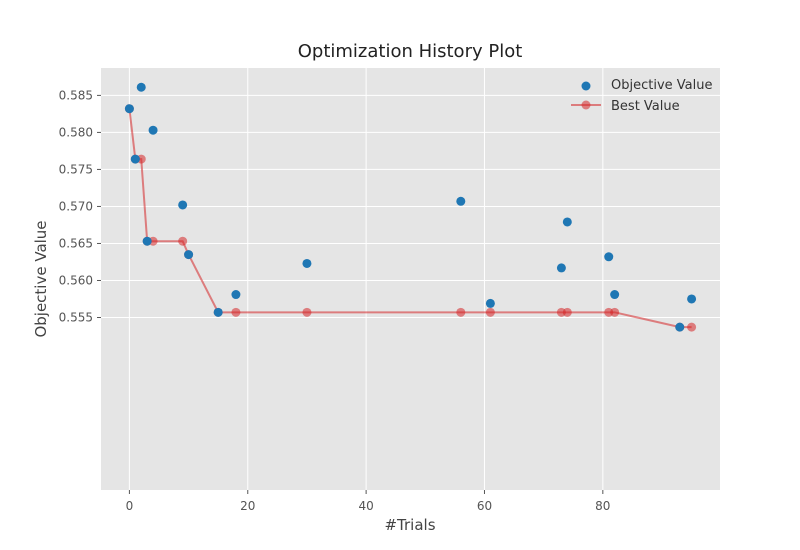 The height and width of the screenshot is (550, 800). Describe the element at coordinates (76, 206) in the screenshot. I see `y-tick-label: 0.570` at that location.